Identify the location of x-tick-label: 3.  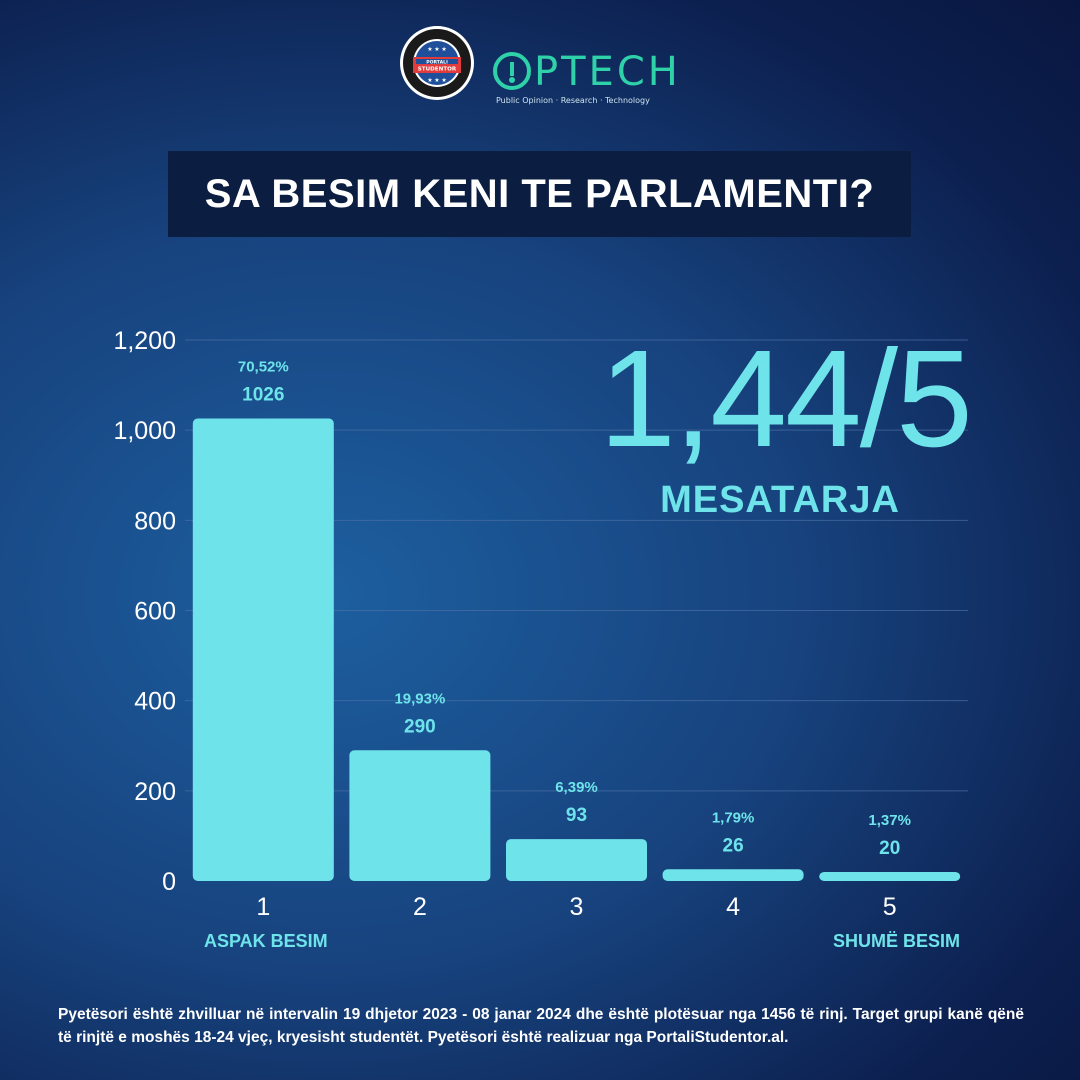
(577, 907).